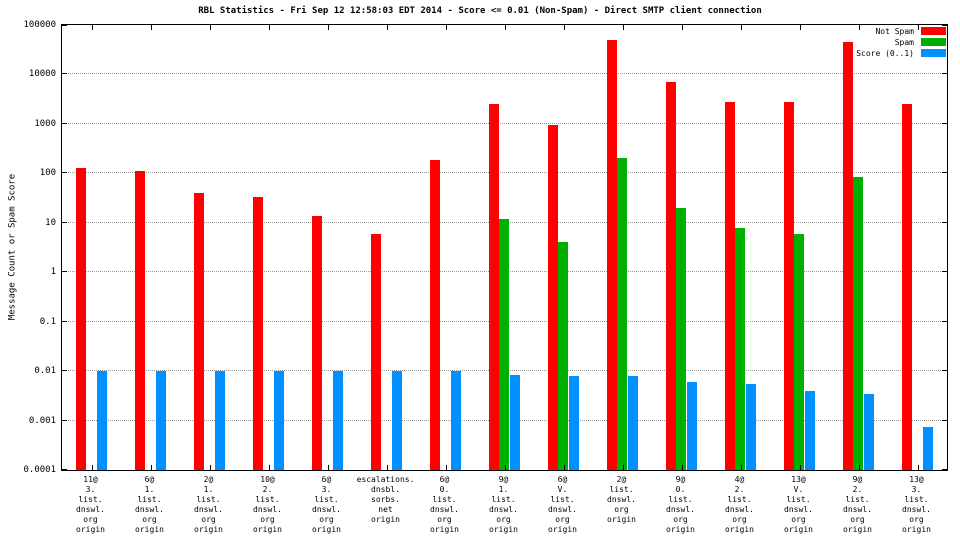 The image size is (960, 540). I want to click on x-category-label-8: 9@ 1. list. dnswl. org origin, so click(503, 504).